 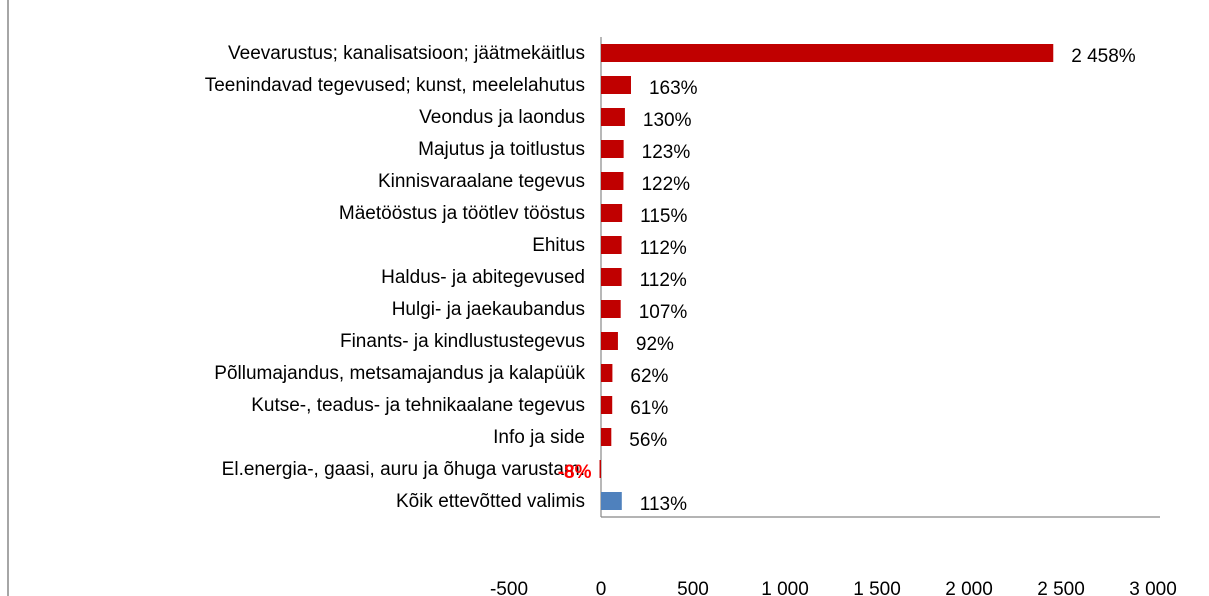 What do you see at coordinates (673, 88) in the screenshot?
I see `data-label: 163%` at bounding box center [673, 88].